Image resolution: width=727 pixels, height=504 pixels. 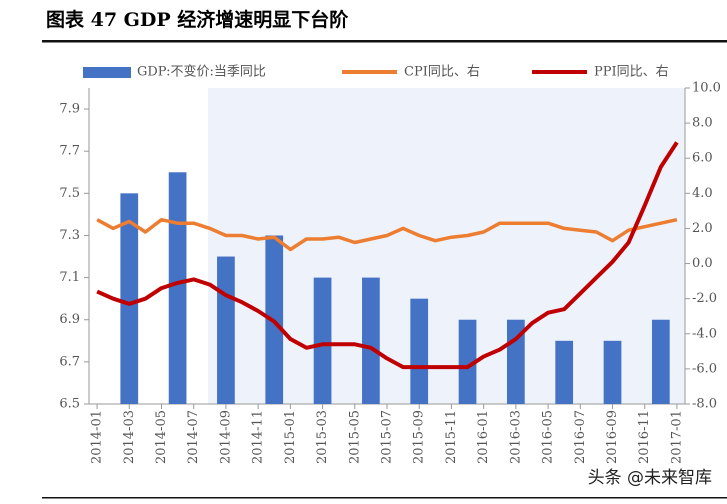 What do you see at coordinates (483, 437) in the screenshot?
I see `x-tick-label: 2016-01` at bounding box center [483, 437].